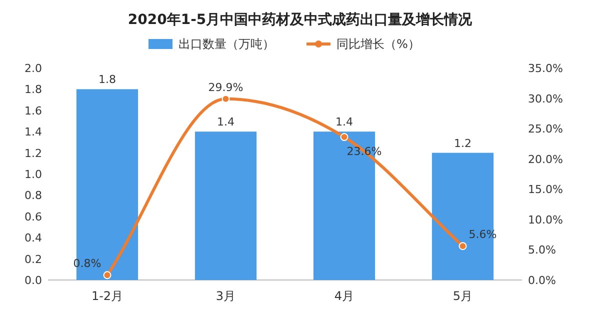  What do you see at coordinates (33, 259) in the screenshot?
I see `y-tick-label: 0.2` at bounding box center [33, 259].